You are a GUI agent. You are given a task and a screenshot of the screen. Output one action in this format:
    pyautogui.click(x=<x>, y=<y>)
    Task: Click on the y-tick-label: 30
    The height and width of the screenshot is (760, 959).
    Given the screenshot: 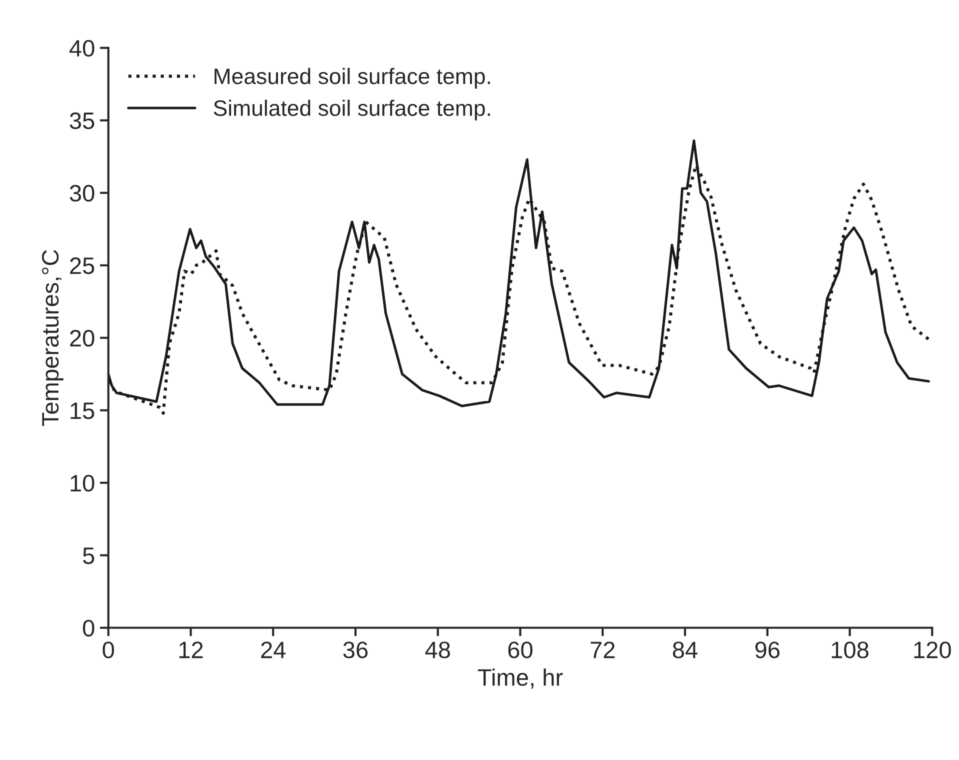 What is the action you would take?
    pyautogui.click(x=82, y=193)
    